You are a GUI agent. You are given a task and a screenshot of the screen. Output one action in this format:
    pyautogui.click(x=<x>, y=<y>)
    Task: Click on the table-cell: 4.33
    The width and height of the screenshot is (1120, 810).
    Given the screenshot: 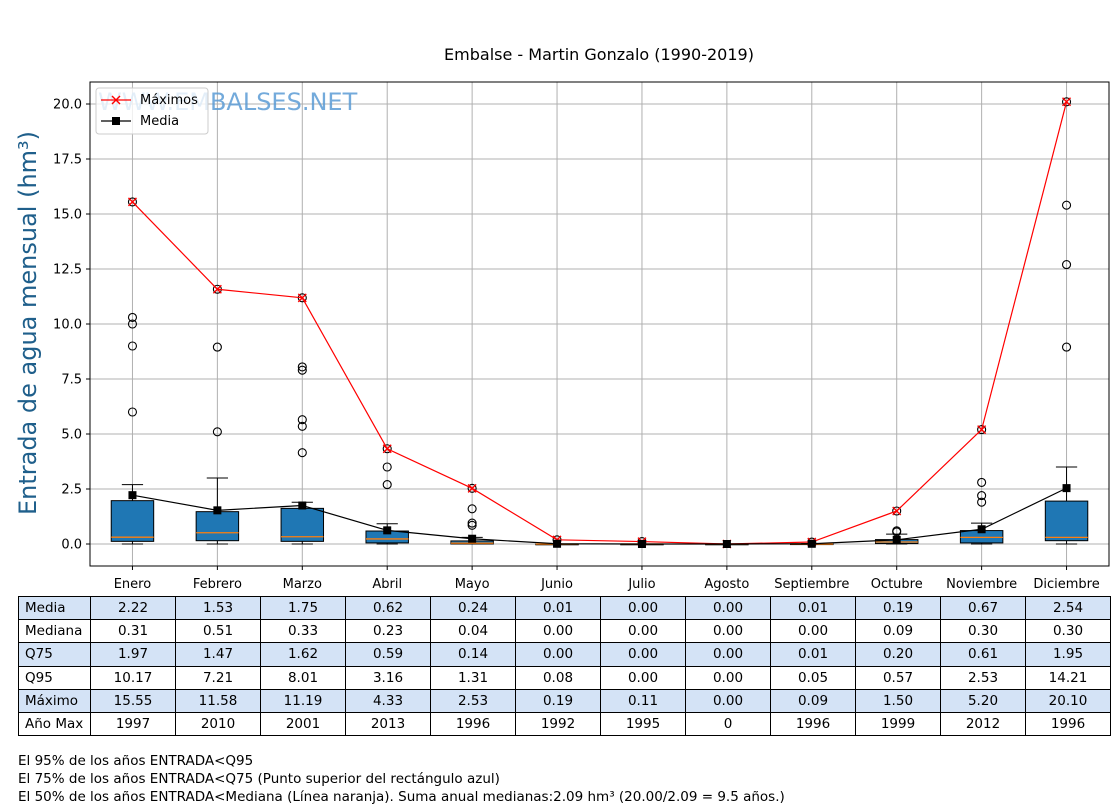 What is the action you would take?
    pyautogui.click(x=388, y=700)
    